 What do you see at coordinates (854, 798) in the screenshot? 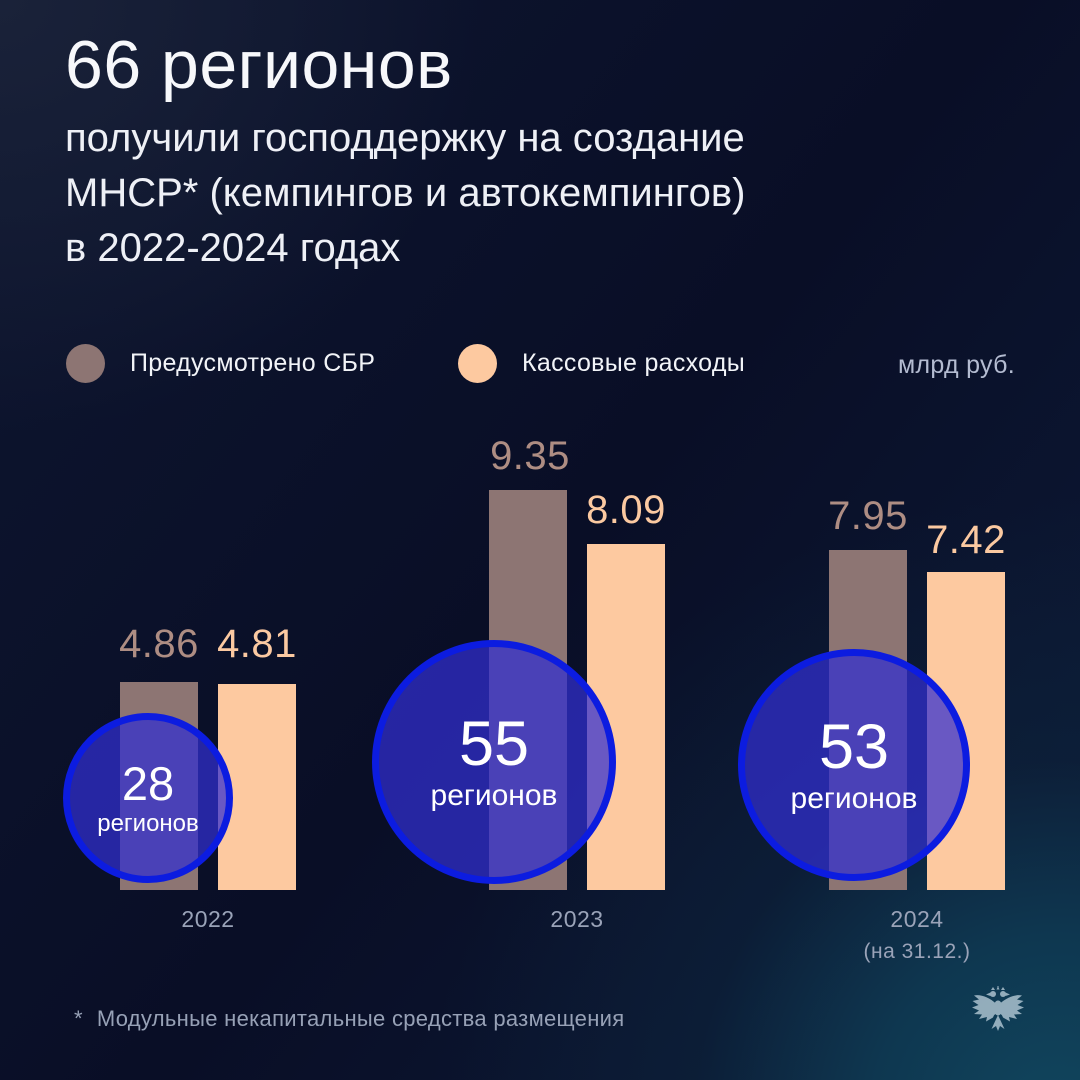
I see `region-word-2024: регионов` at bounding box center [854, 798].